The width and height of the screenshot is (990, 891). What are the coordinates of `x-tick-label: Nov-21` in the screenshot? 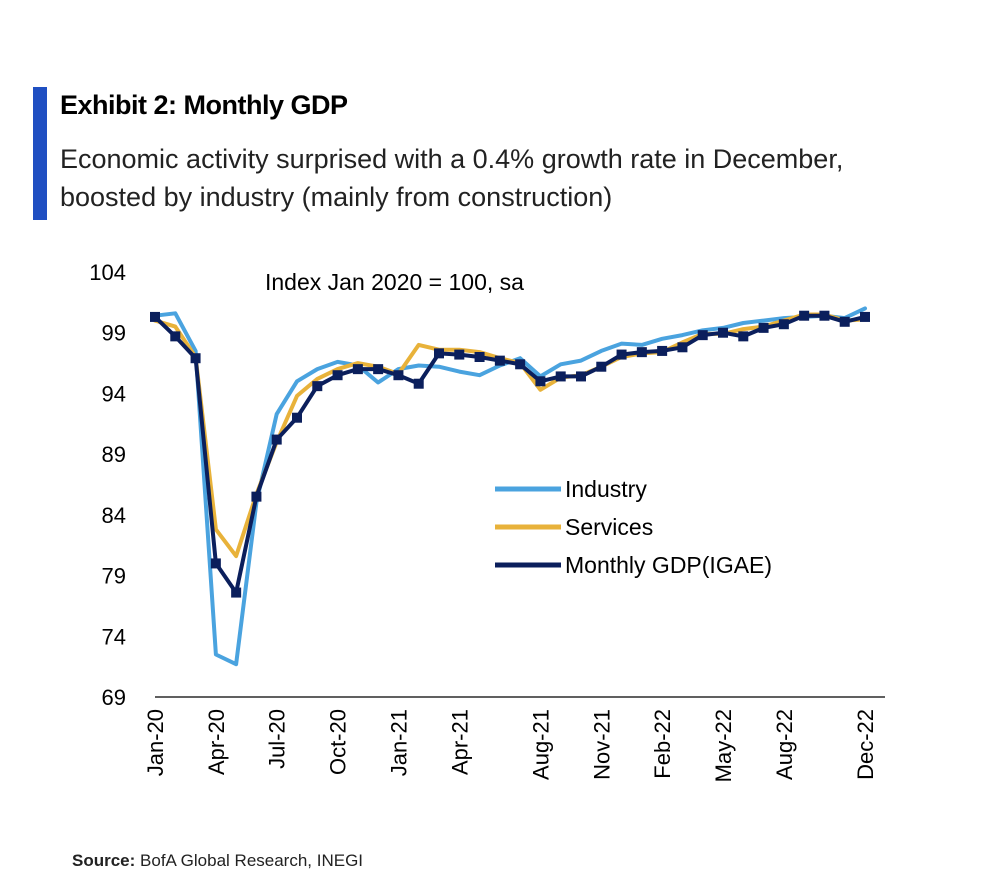 It's located at (601, 744).